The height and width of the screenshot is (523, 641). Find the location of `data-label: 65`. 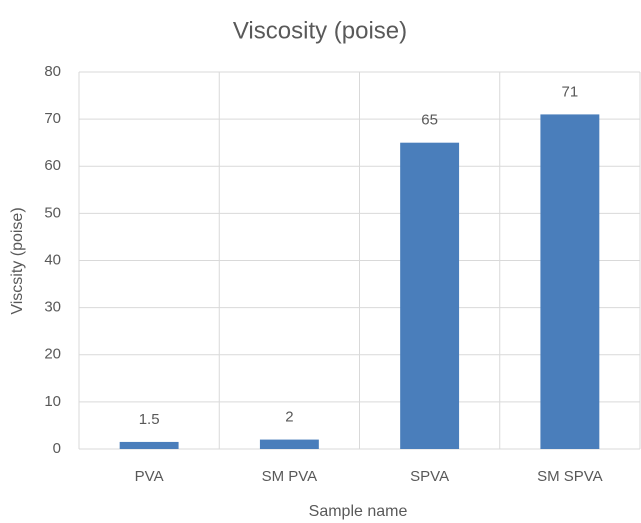

data-label: 65 is located at coordinates (429, 120).